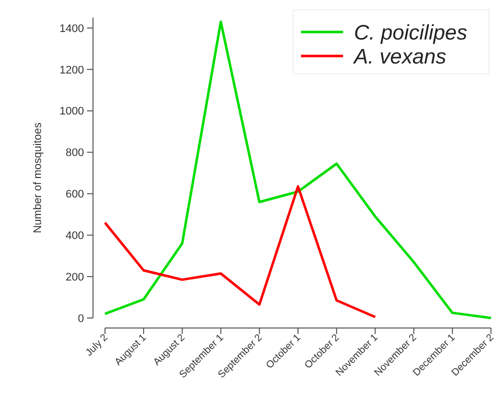  What do you see at coordinates (75, 277) in the screenshot?
I see `y-tick-label: 200` at bounding box center [75, 277].